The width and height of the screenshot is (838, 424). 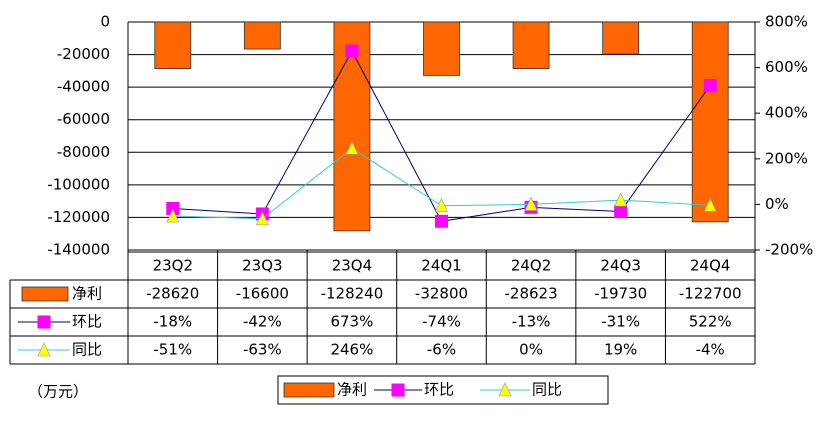 I want to click on unit-note: （万元）, so click(x=58, y=392).